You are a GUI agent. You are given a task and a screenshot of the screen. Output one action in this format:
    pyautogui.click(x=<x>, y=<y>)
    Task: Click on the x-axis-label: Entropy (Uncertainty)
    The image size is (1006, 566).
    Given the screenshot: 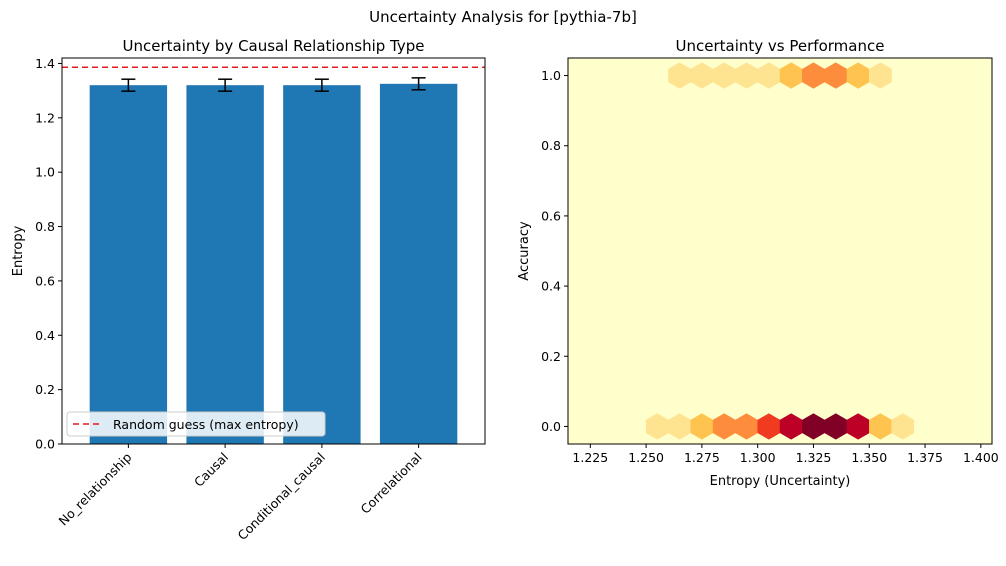 What is the action you would take?
    pyautogui.click(x=780, y=481)
    